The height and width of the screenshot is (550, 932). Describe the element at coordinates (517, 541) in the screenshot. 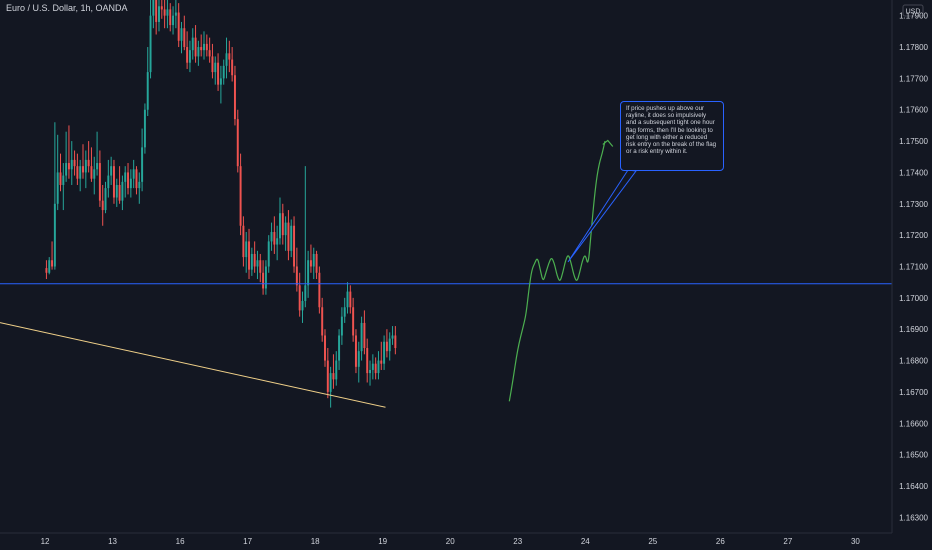

I see `time-tick-label: 23` at that location.